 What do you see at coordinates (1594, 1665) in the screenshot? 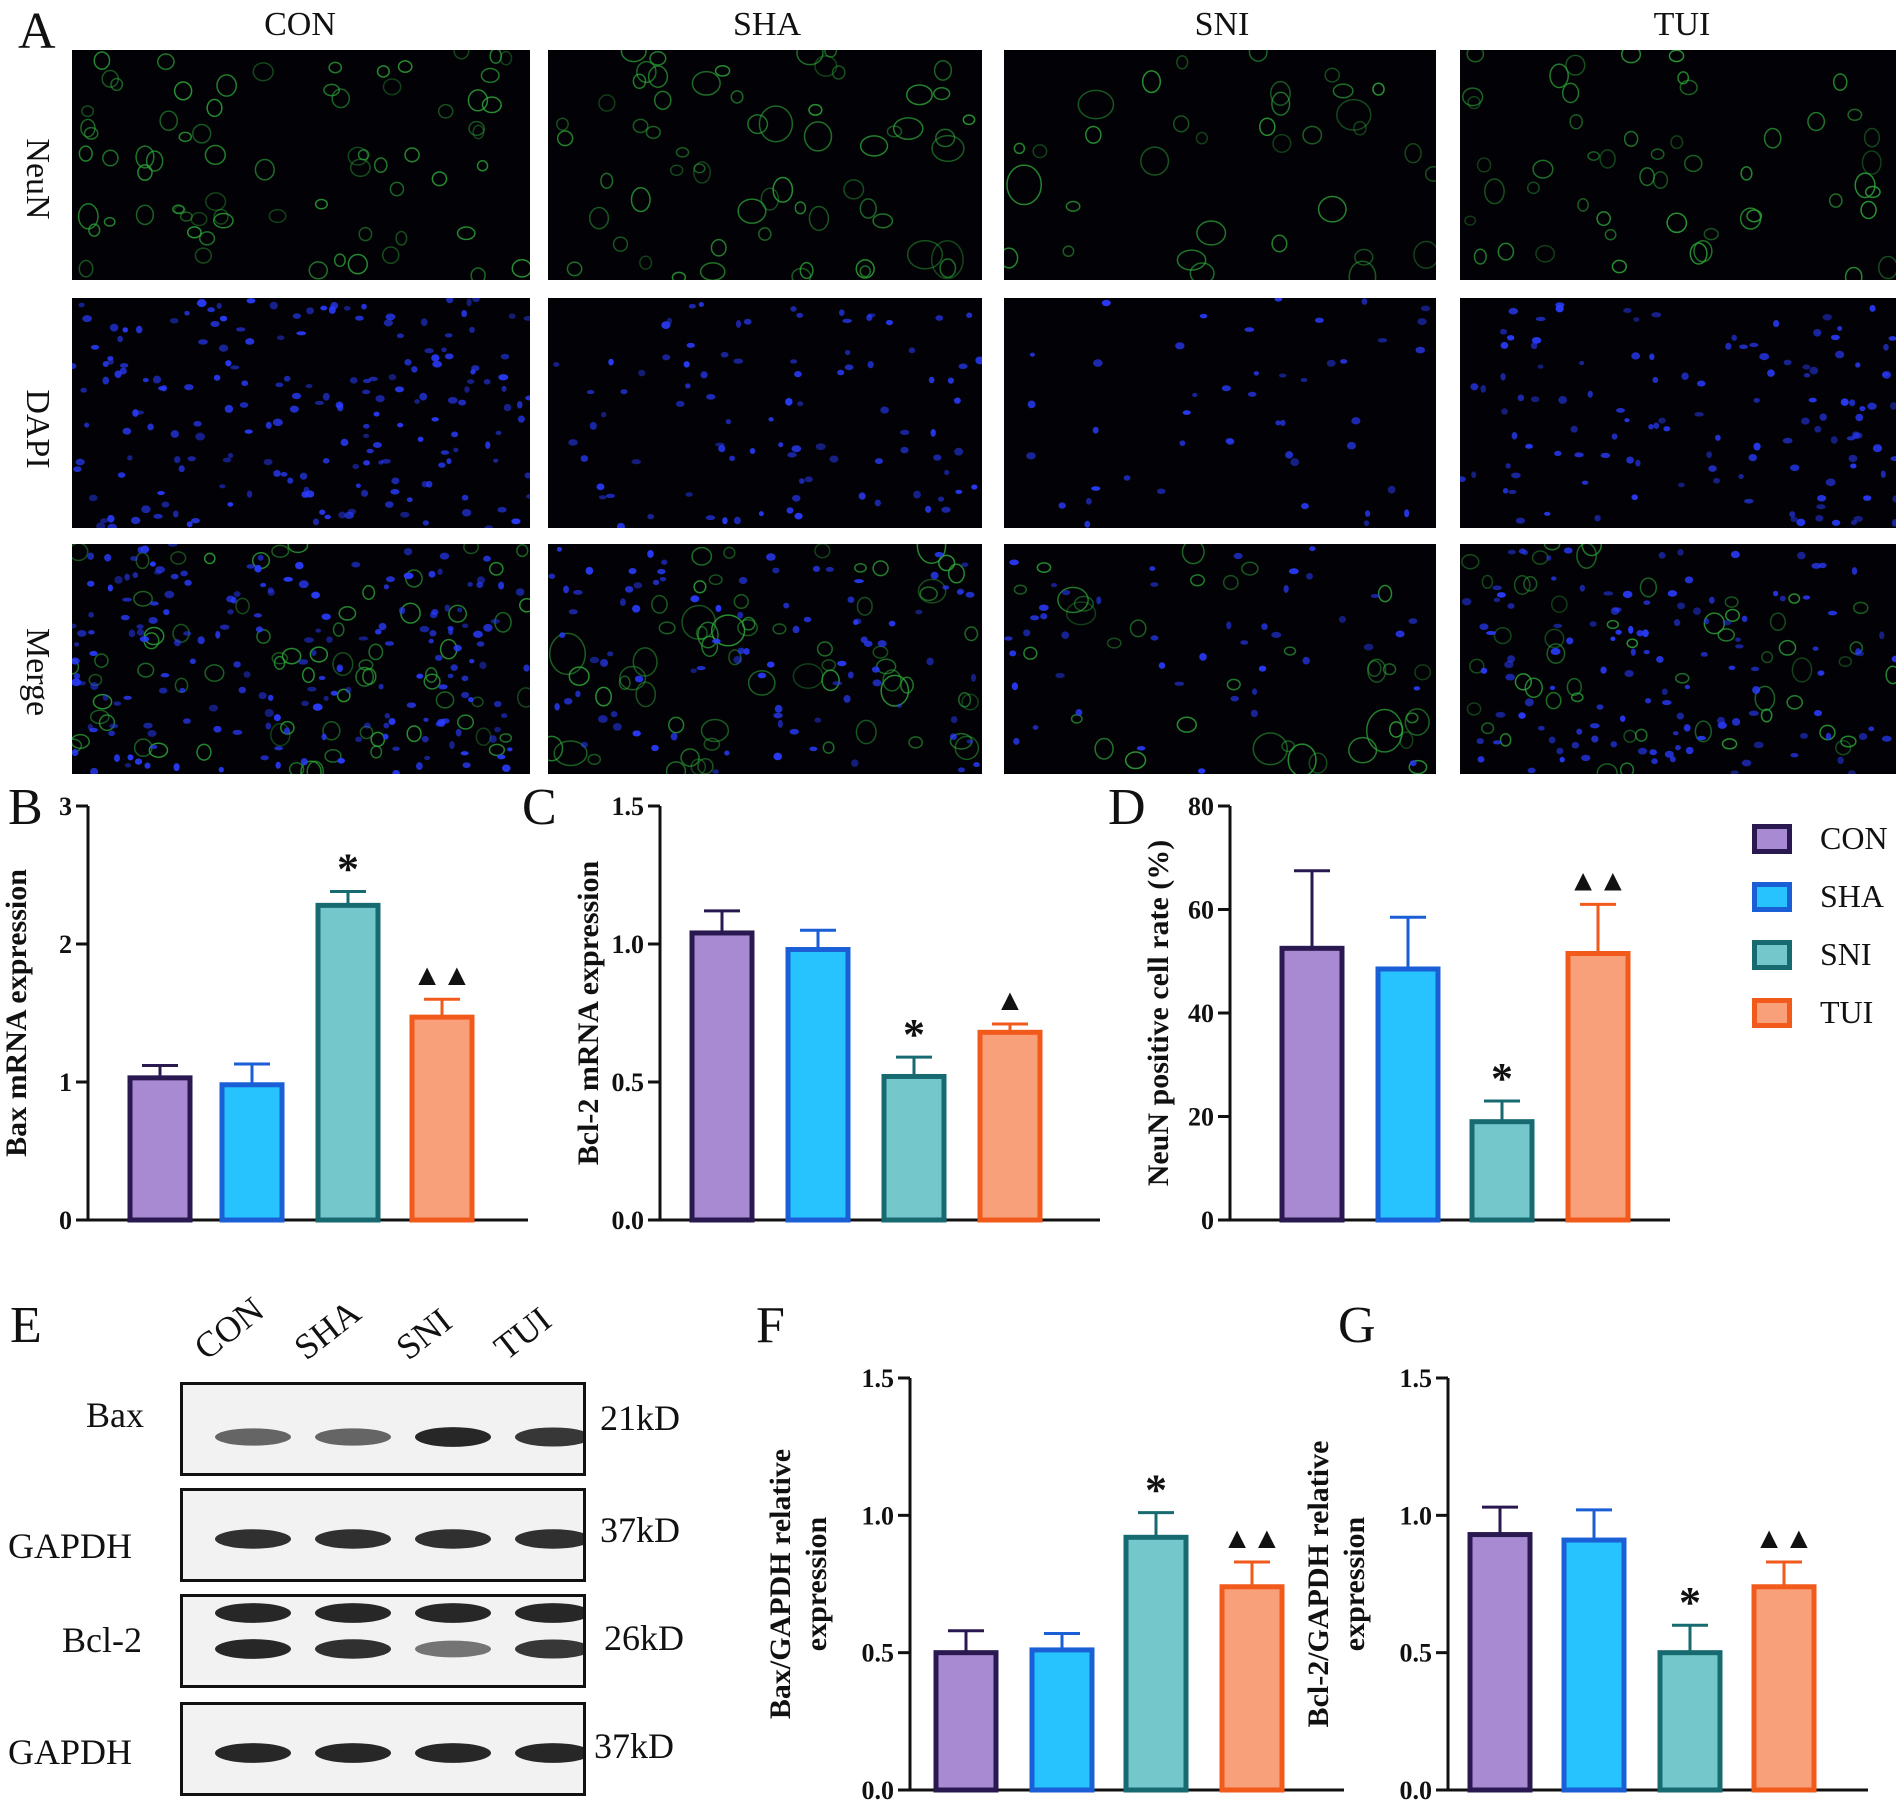
I see `bar-g-sha` at bounding box center [1594, 1665].